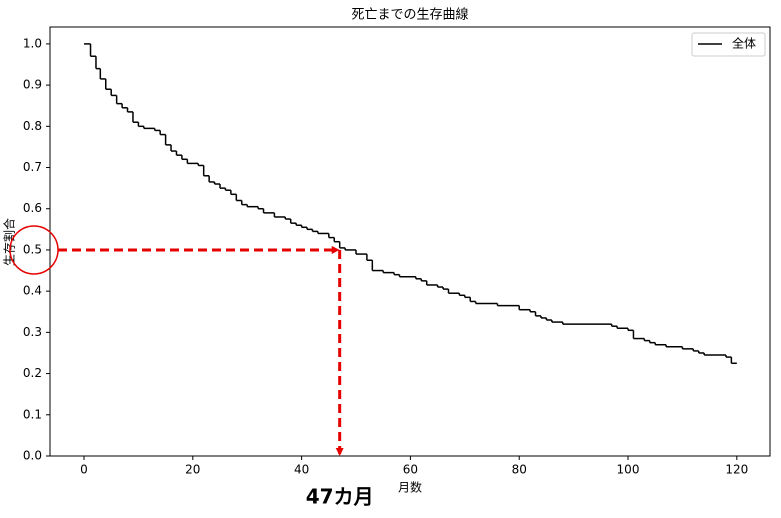 The height and width of the screenshot is (518, 781). Describe the element at coordinates (32, 456) in the screenshot. I see `y-tick-label: 0.0` at that location.